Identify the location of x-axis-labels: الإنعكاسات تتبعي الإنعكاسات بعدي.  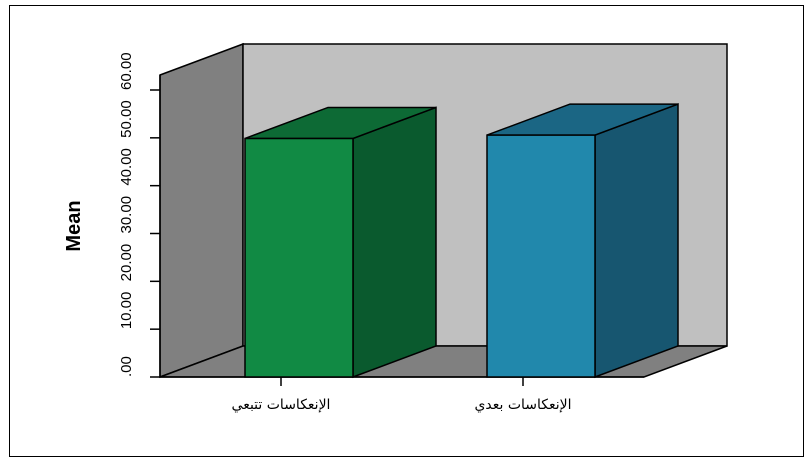
(402, 395).